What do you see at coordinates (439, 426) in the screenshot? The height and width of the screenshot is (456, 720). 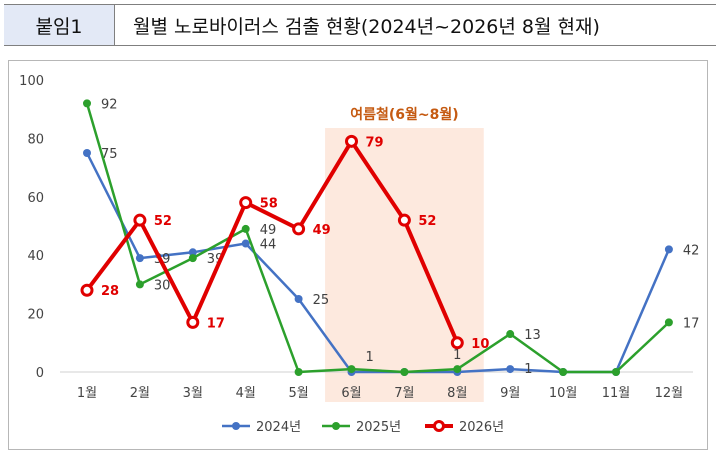 I see `legend-marker-2026년` at bounding box center [439, 426].